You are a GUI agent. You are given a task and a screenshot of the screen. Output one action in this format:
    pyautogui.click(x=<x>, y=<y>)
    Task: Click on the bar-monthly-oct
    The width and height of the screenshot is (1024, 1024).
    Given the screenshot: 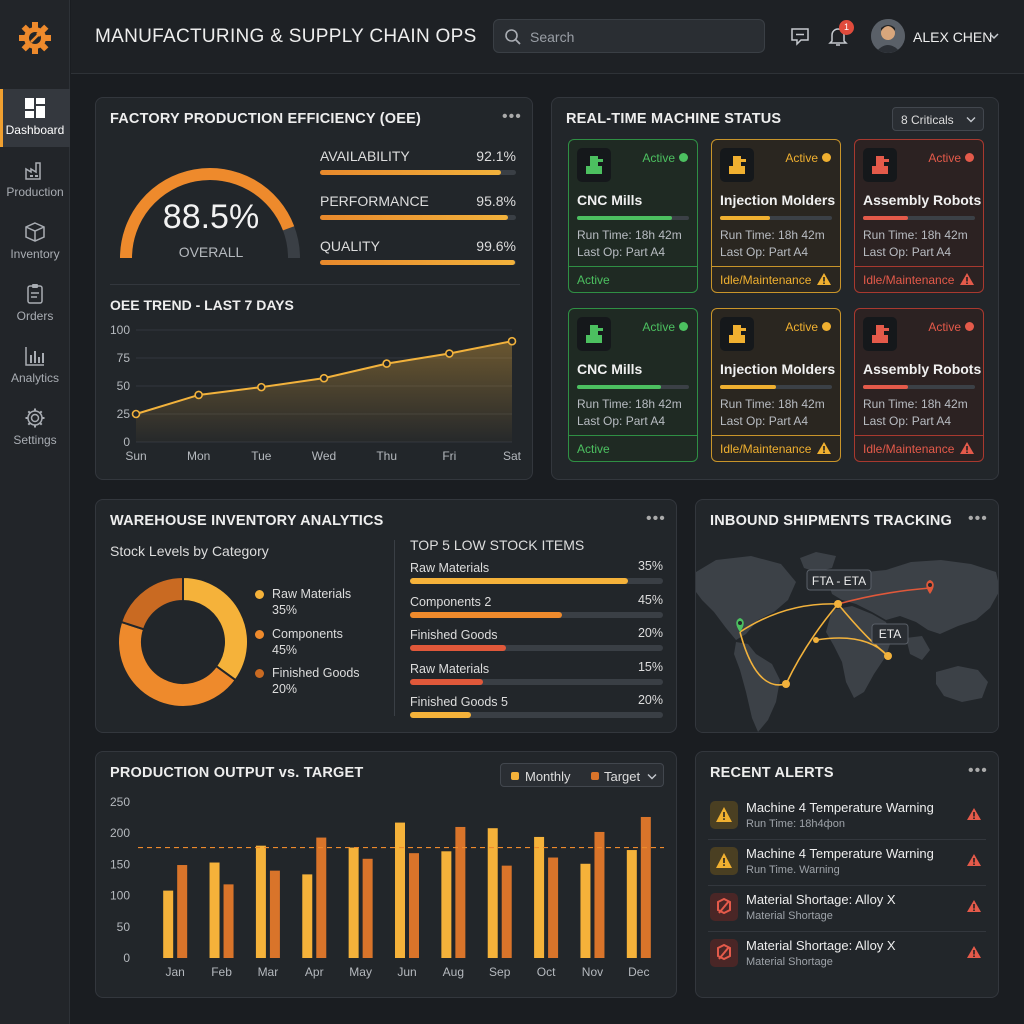 What is the action you would take?
    pyautogui.click(x=539, y=897)
    